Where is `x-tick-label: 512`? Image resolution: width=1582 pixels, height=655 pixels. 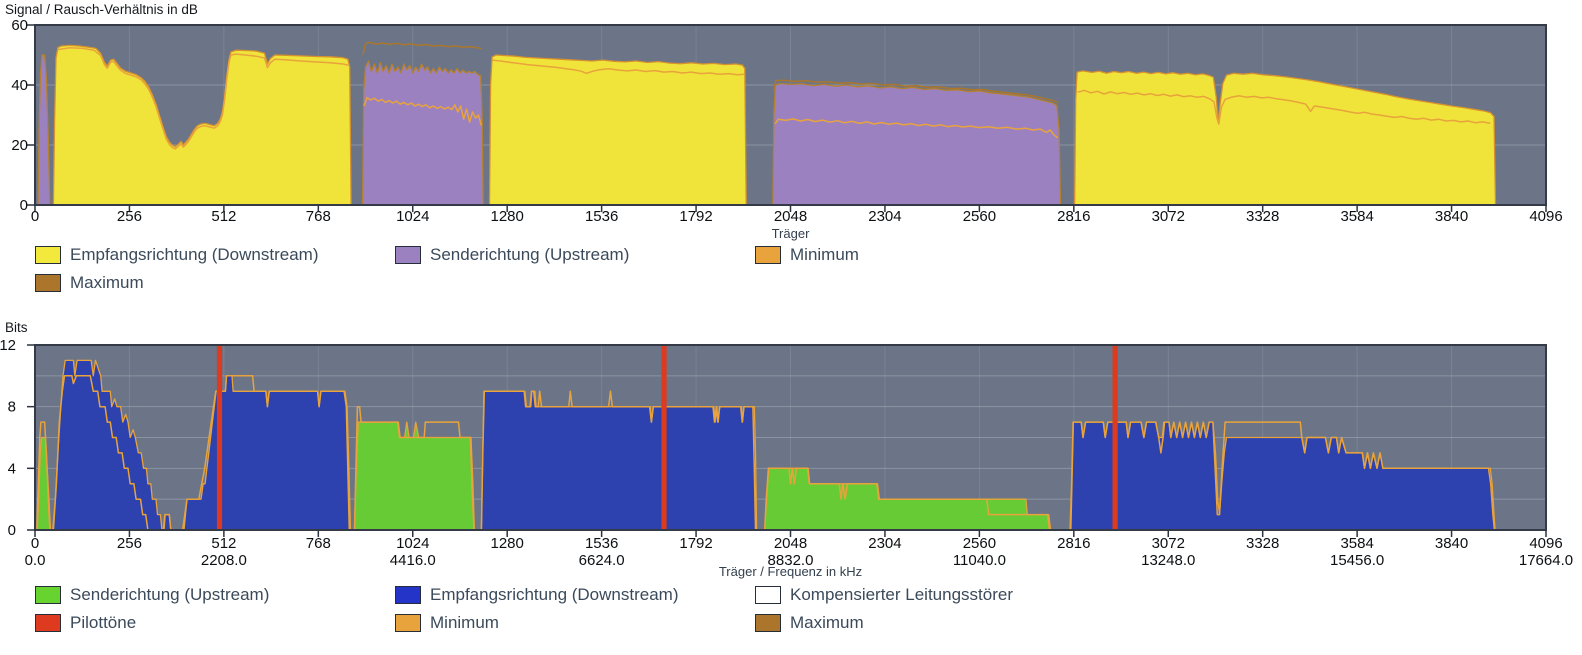
x-tick-label: 512 is located at coordinates (223, 216).